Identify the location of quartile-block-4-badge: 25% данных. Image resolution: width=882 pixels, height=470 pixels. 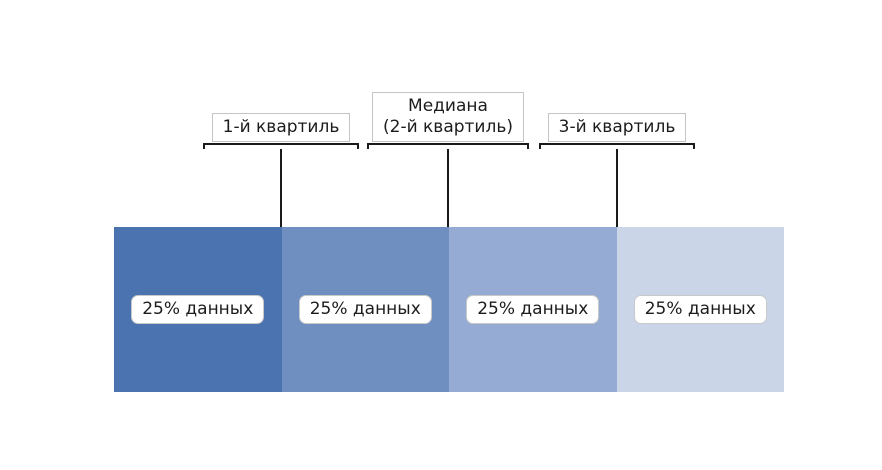
(700, 309).